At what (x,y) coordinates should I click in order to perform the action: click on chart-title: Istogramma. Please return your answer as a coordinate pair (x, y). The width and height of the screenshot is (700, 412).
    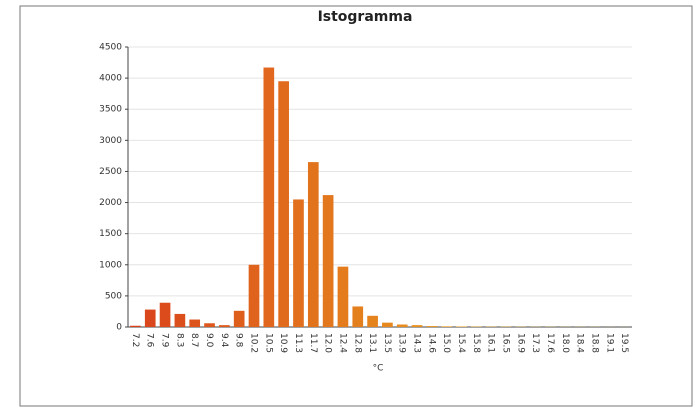
    Looking at the image, I should click on (365, 17).